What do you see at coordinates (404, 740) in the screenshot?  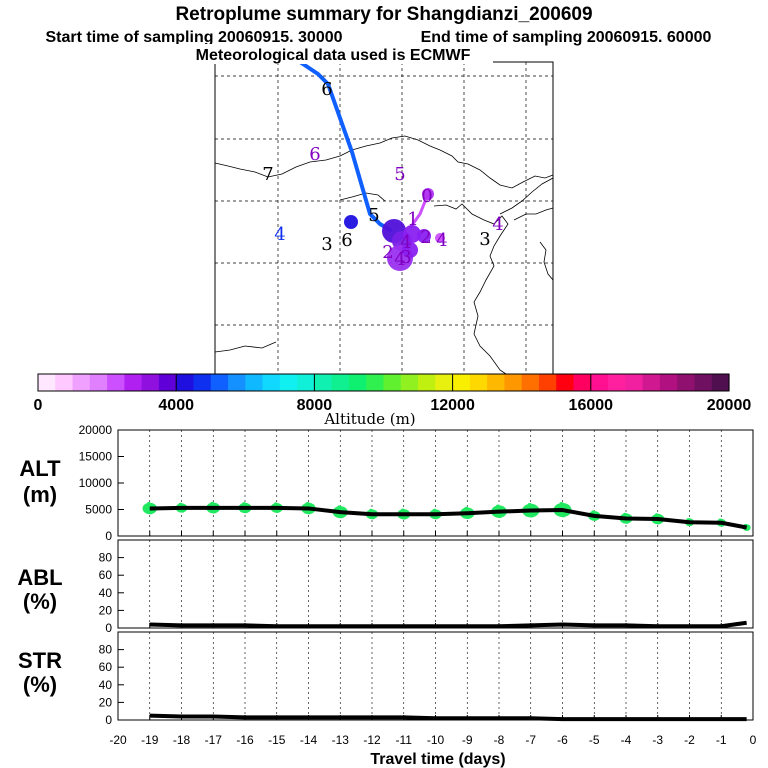 I see `x-tick-label: -11` at bounding box center [404, 740].